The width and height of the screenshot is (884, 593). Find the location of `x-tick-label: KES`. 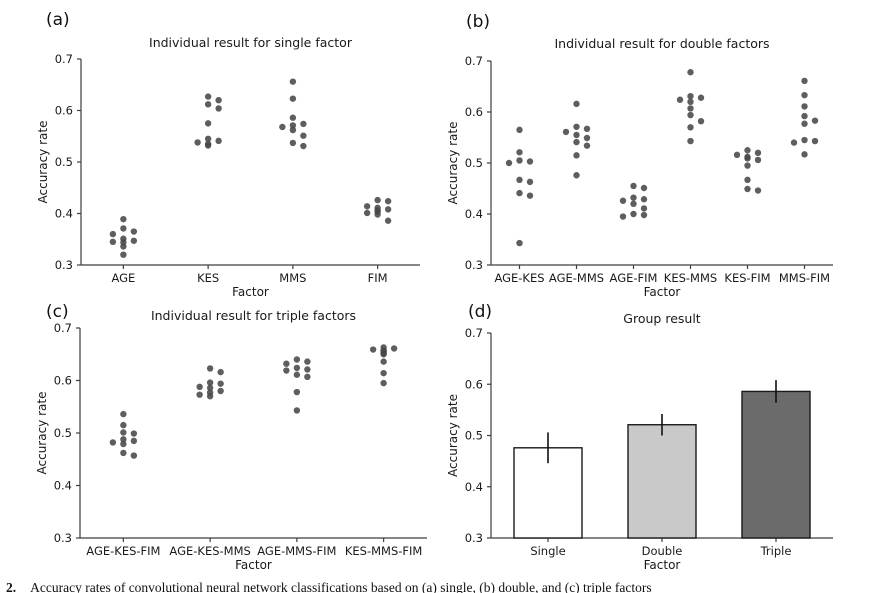

x-tick-label: KES is located at coordinates (208, 278).